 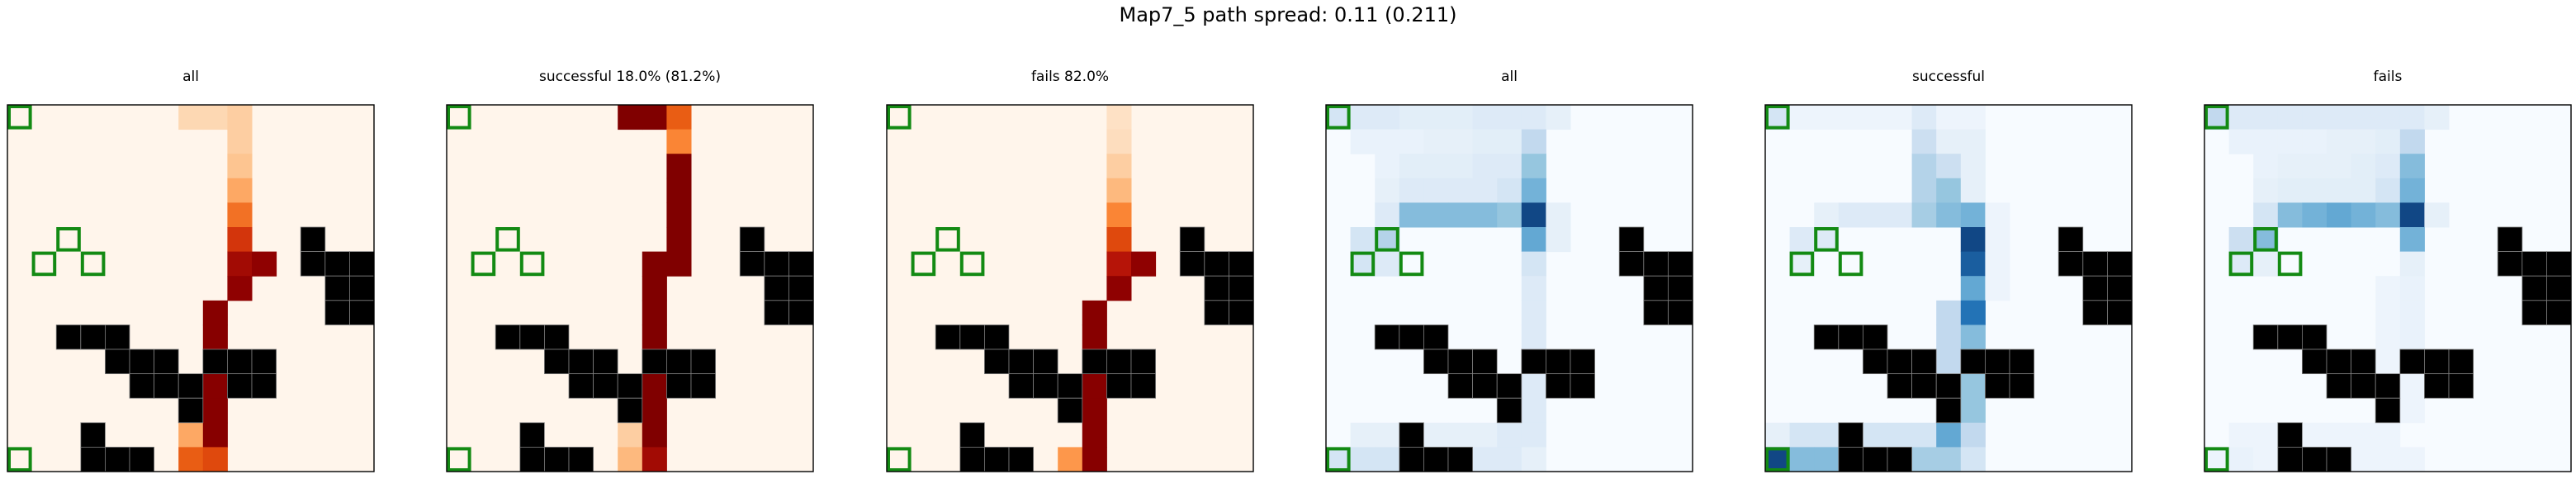 I want to click on heatmap-panel-1: all, so click(x=191, y=270).